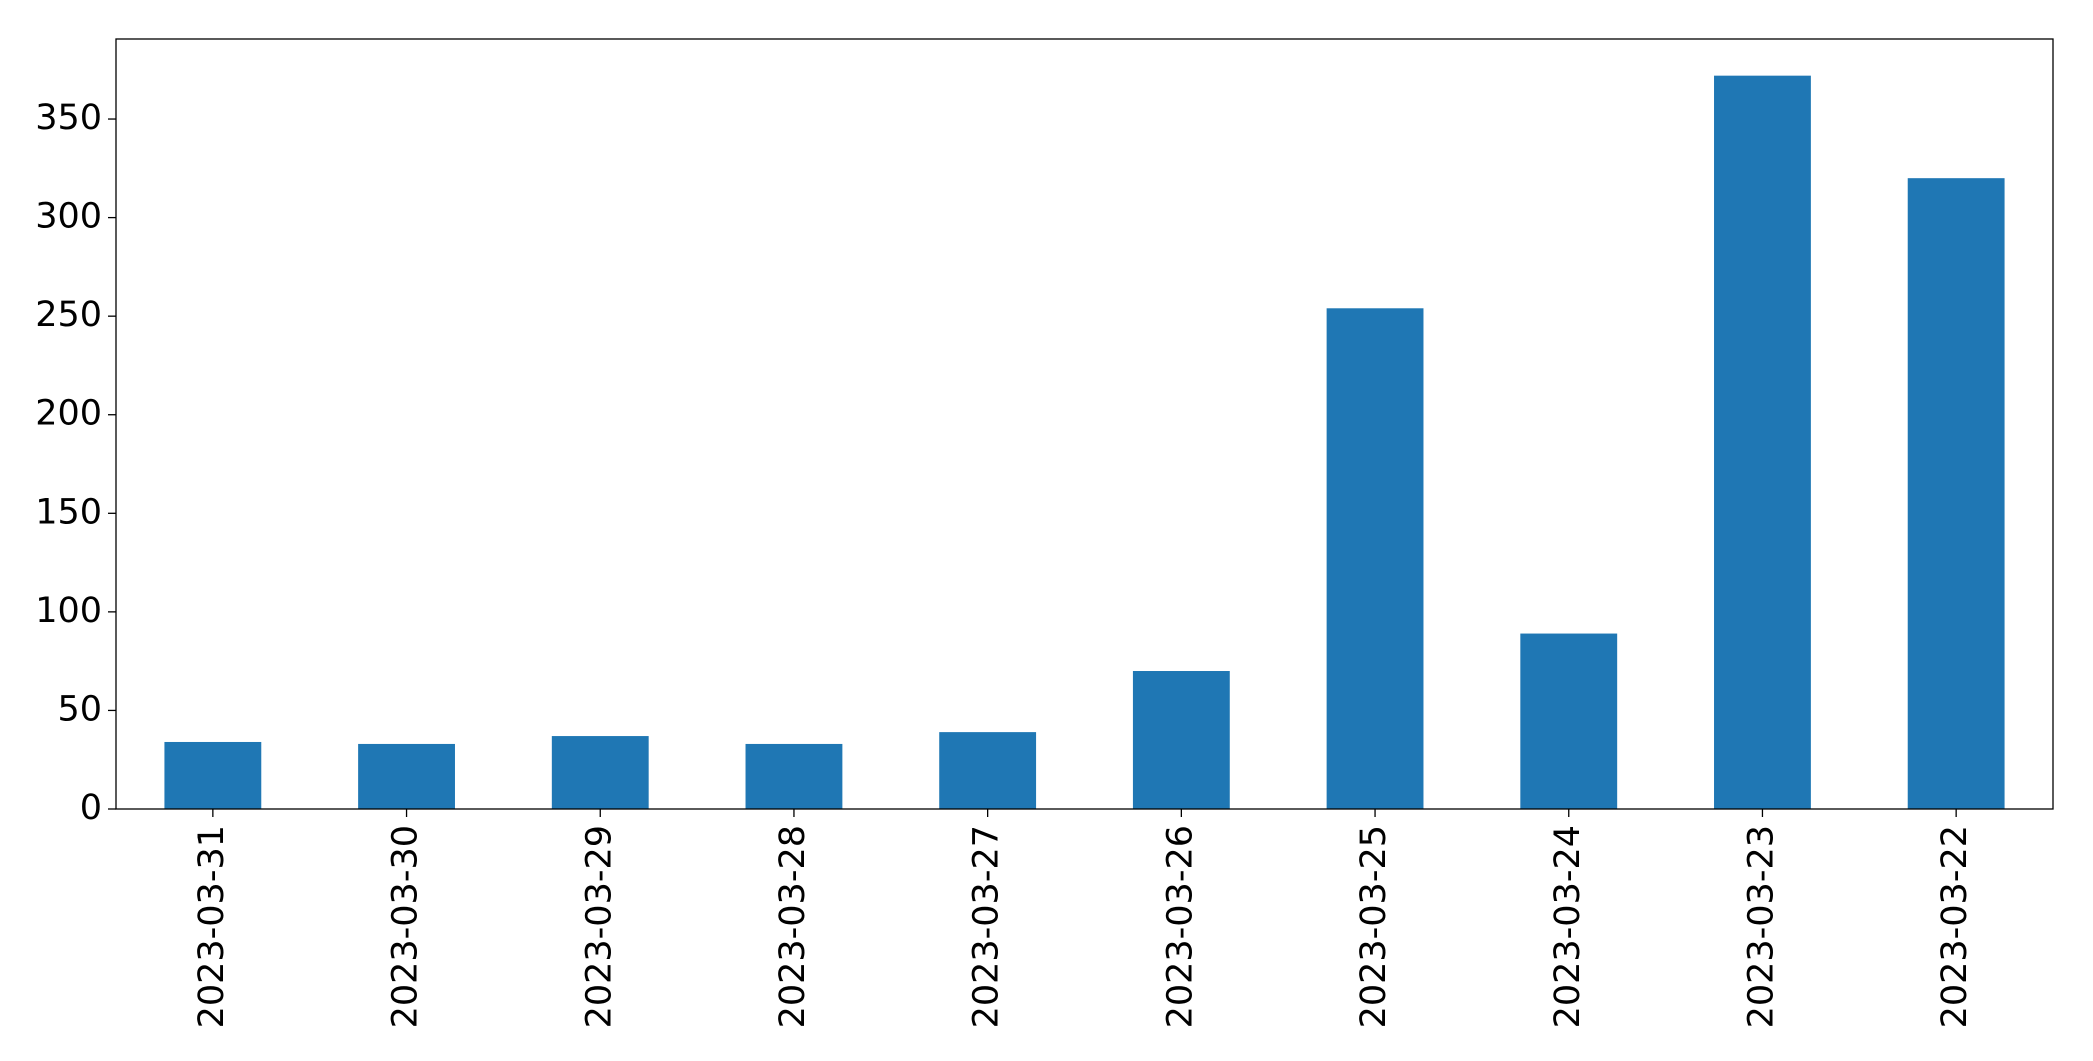  Describe the element at coordinates (987, 926) in the screenshot. I see `x-tick-label: 2023-03-27` at that location.